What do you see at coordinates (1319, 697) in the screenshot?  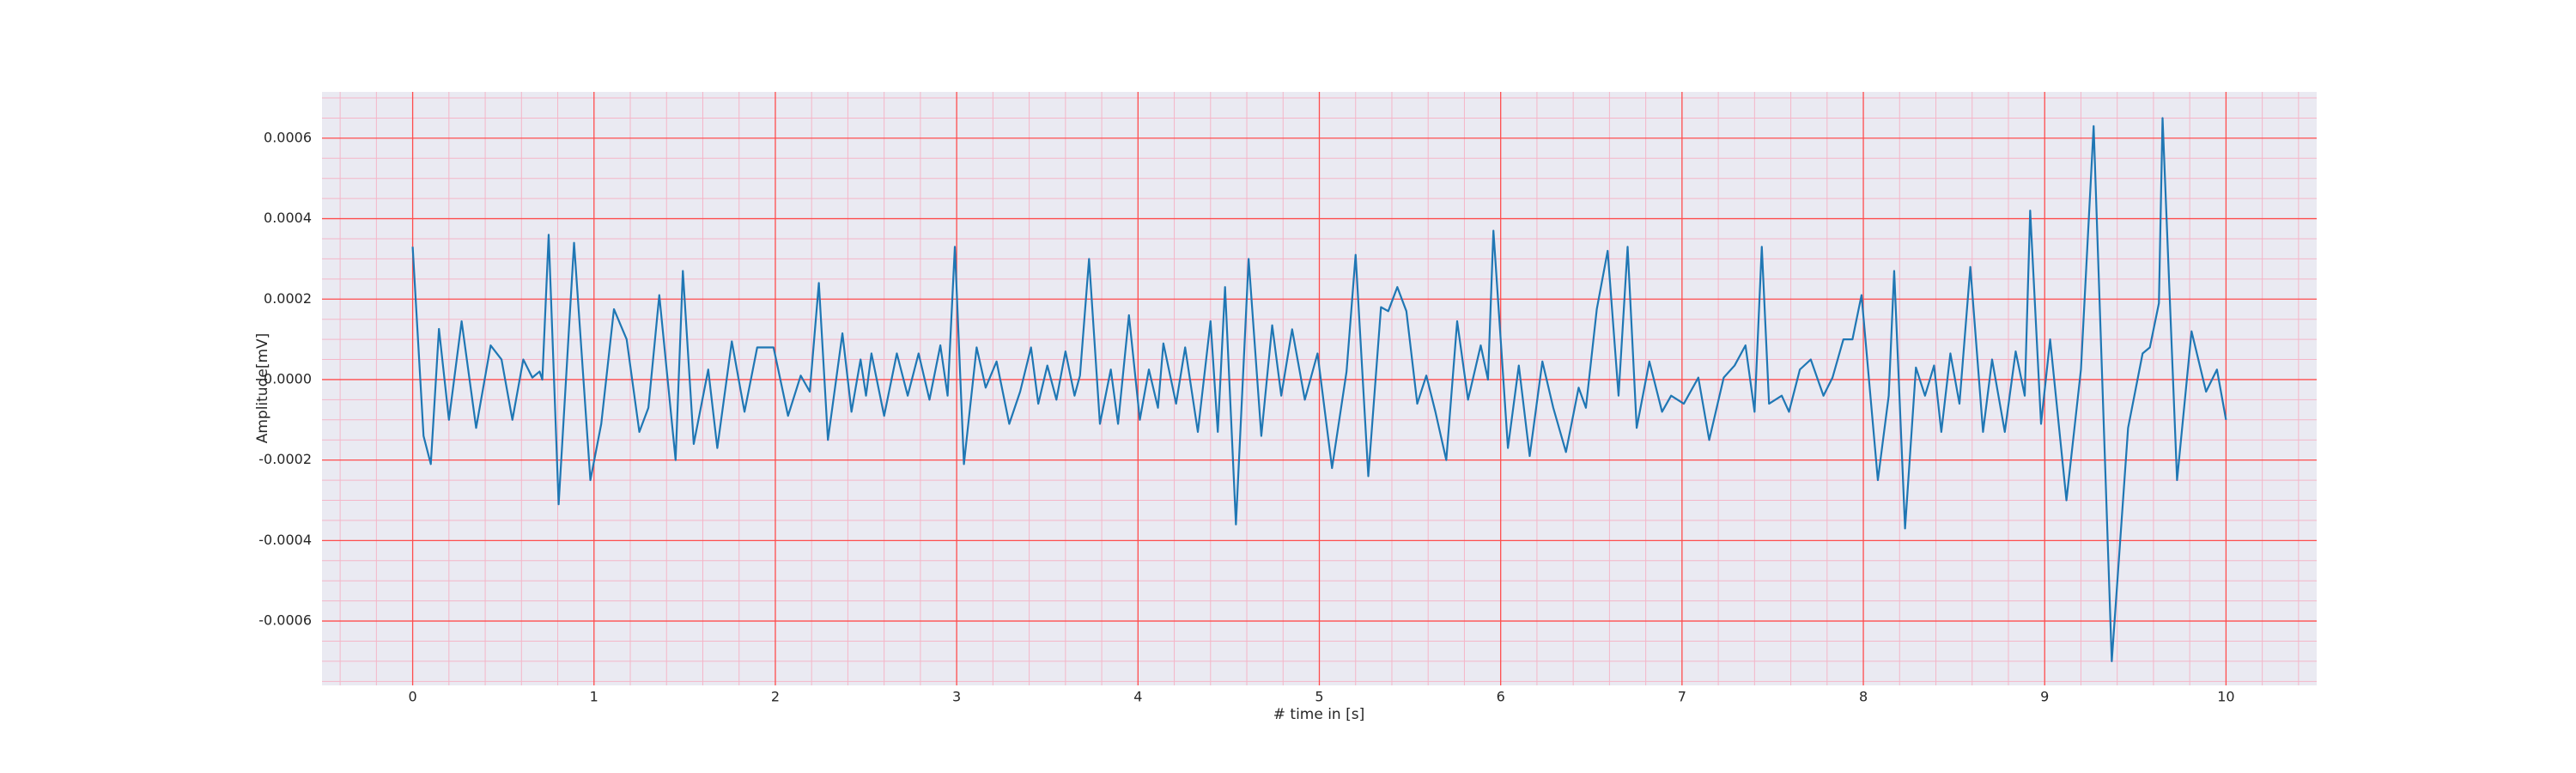 I see `x-tick-label: 5` at bounding box center [1319, 697].